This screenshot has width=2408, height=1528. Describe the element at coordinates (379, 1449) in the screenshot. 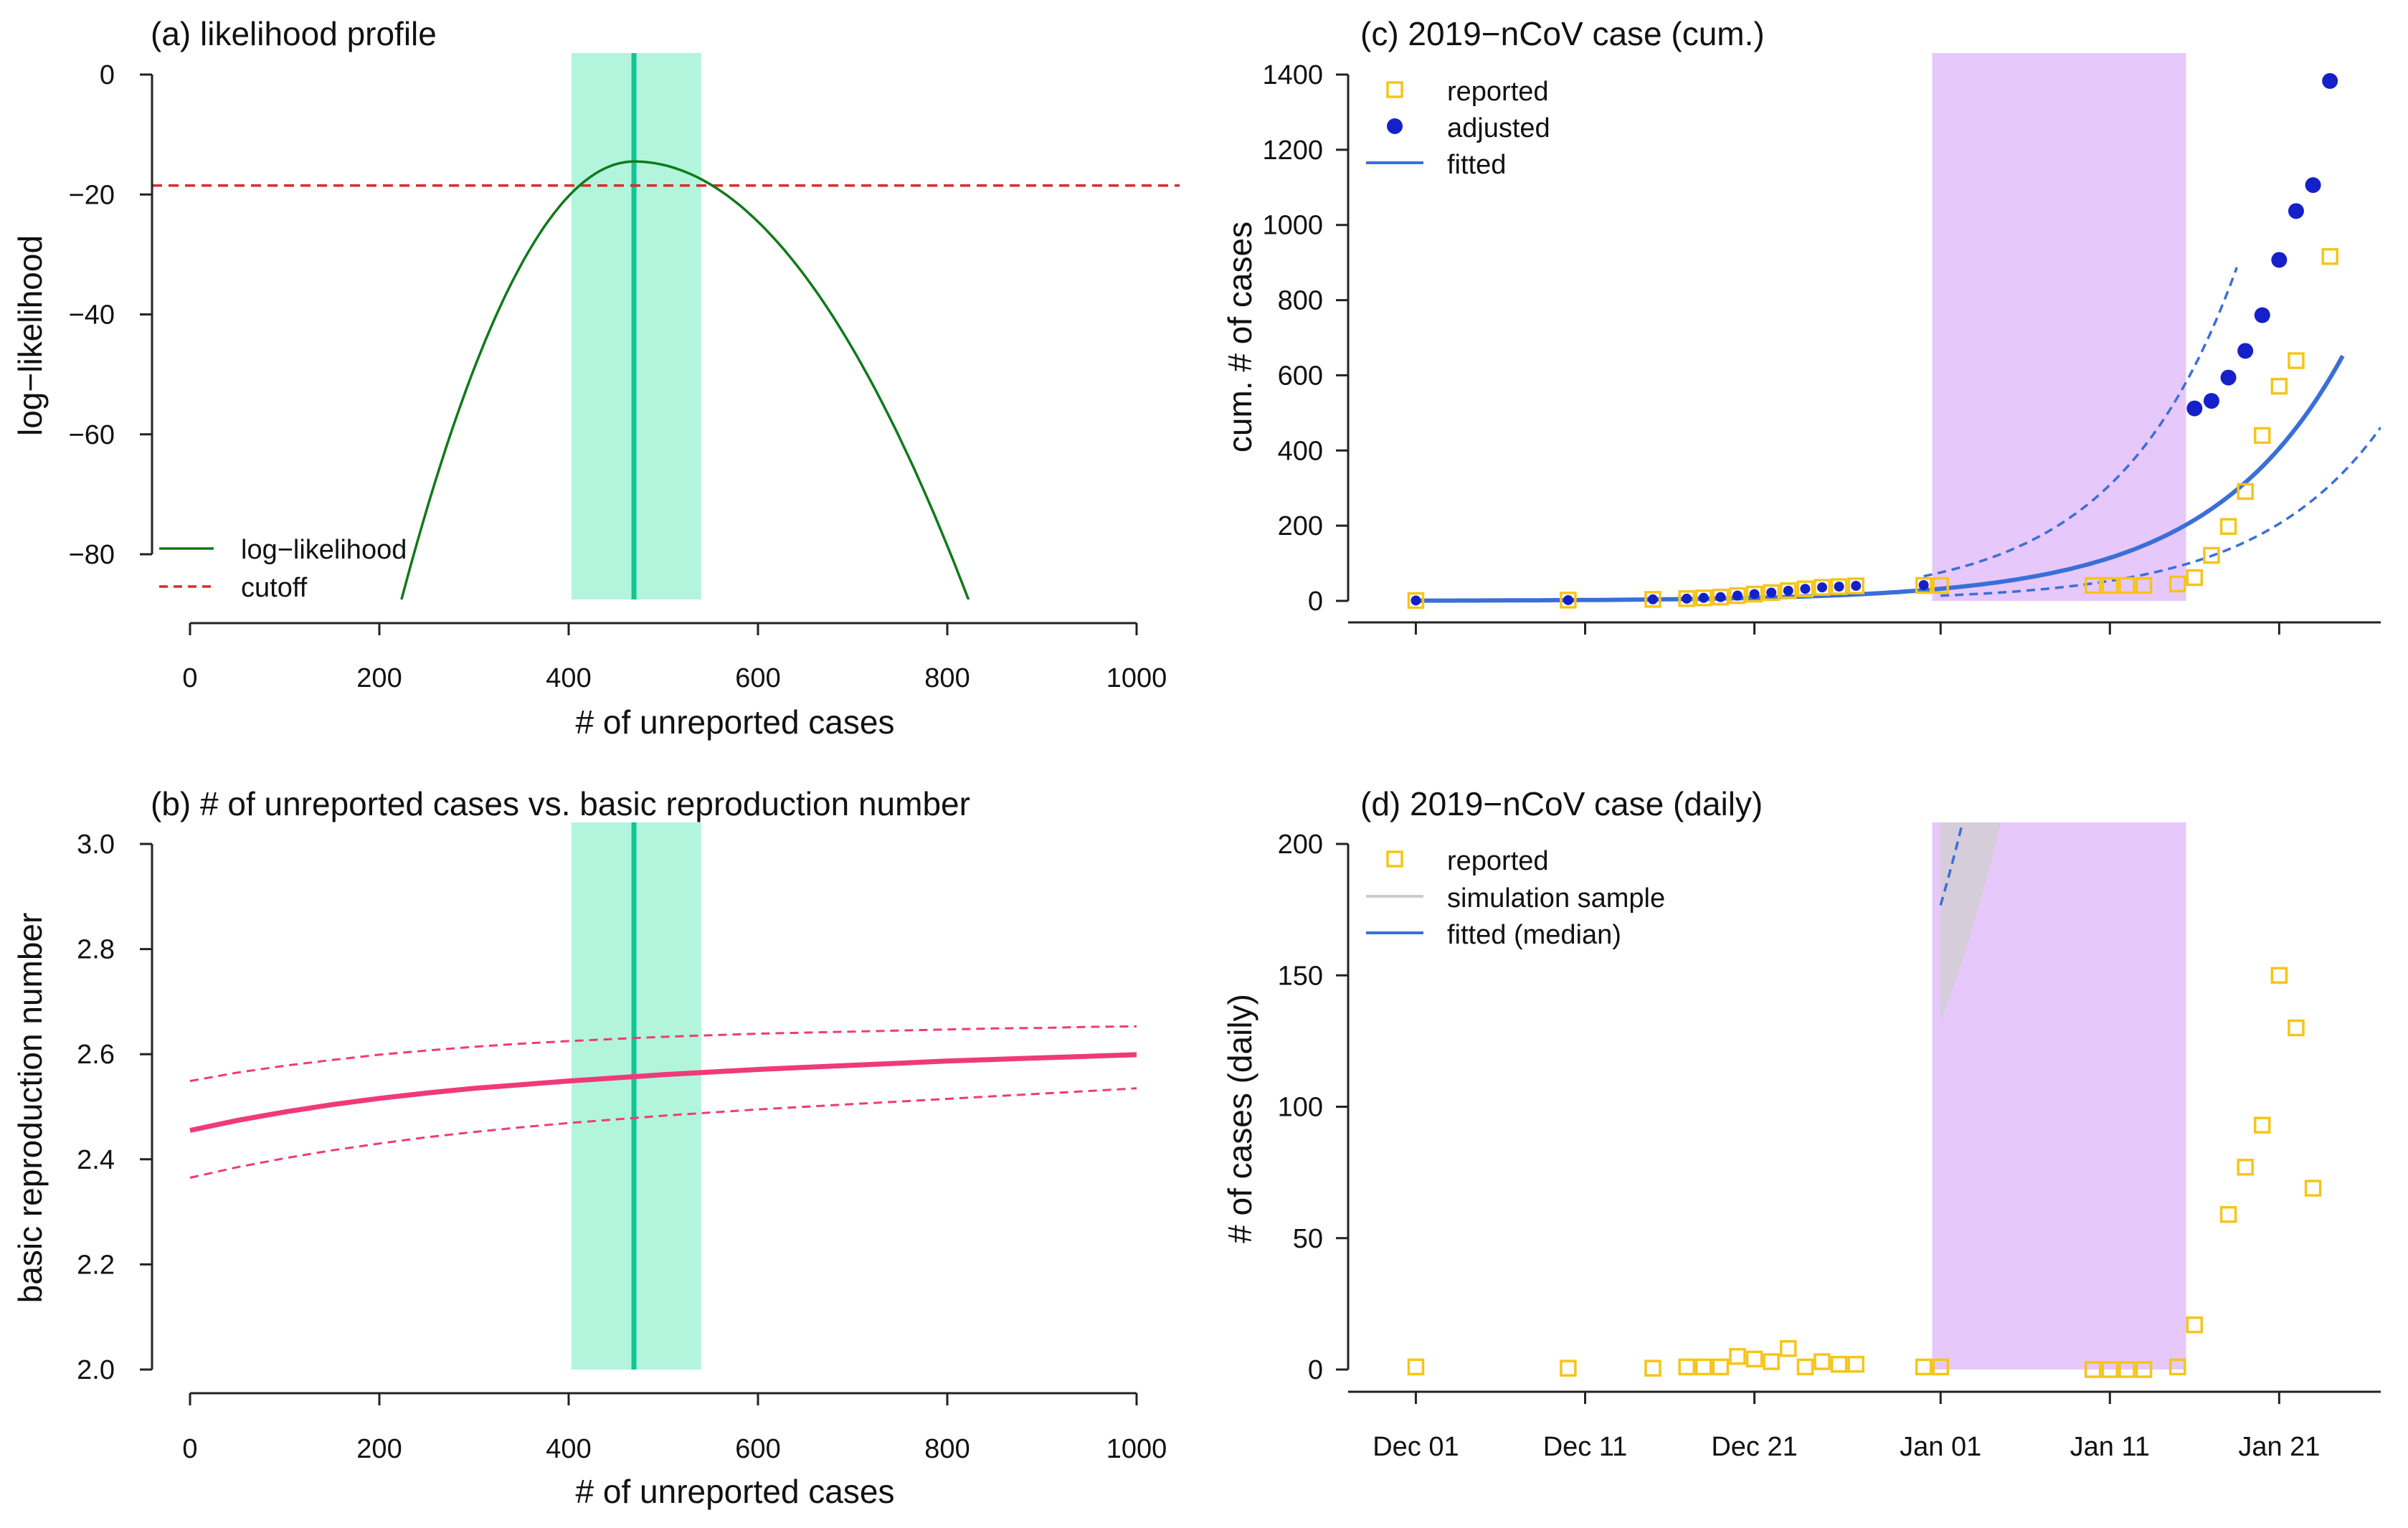

I see `x-tick-label: 200` at that location.